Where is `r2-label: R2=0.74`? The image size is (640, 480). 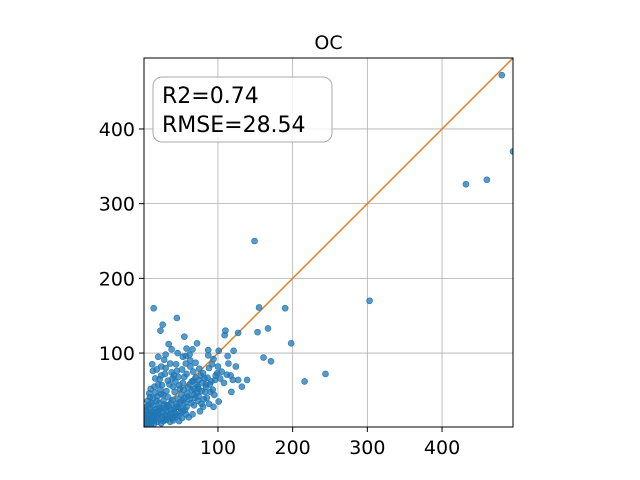
r2-label: R2=0.74 is located at coordinates (210, 96).